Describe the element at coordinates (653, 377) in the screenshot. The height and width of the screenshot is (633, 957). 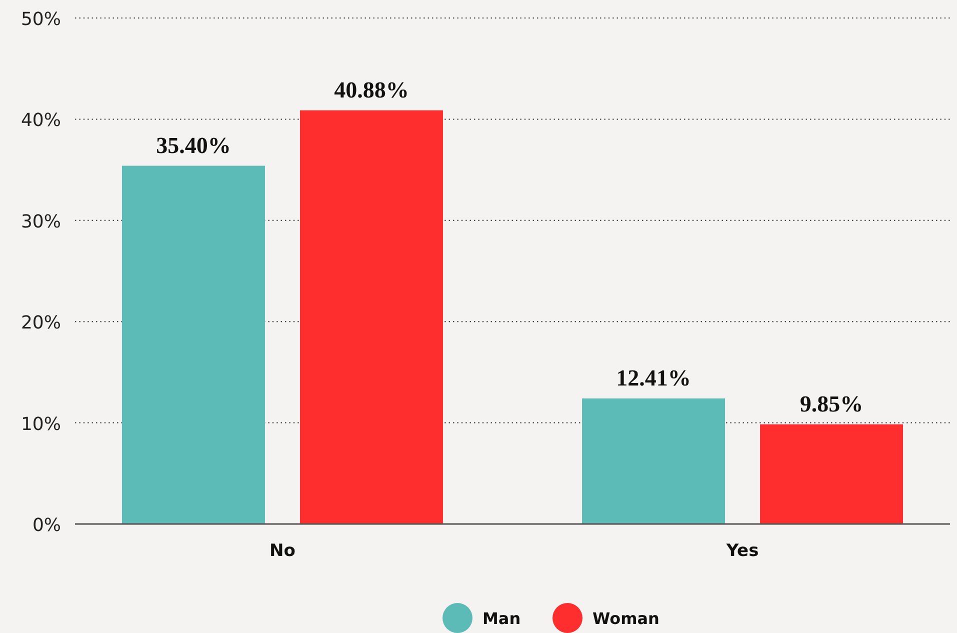
I see `data-label: 12.41%` at that location.